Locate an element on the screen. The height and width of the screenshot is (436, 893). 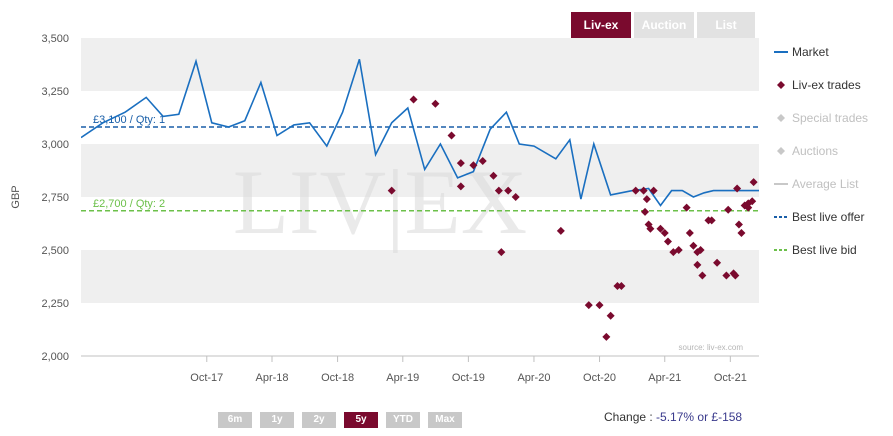
x-tick-label: Oct-19 is located at coordinates (468, 378).